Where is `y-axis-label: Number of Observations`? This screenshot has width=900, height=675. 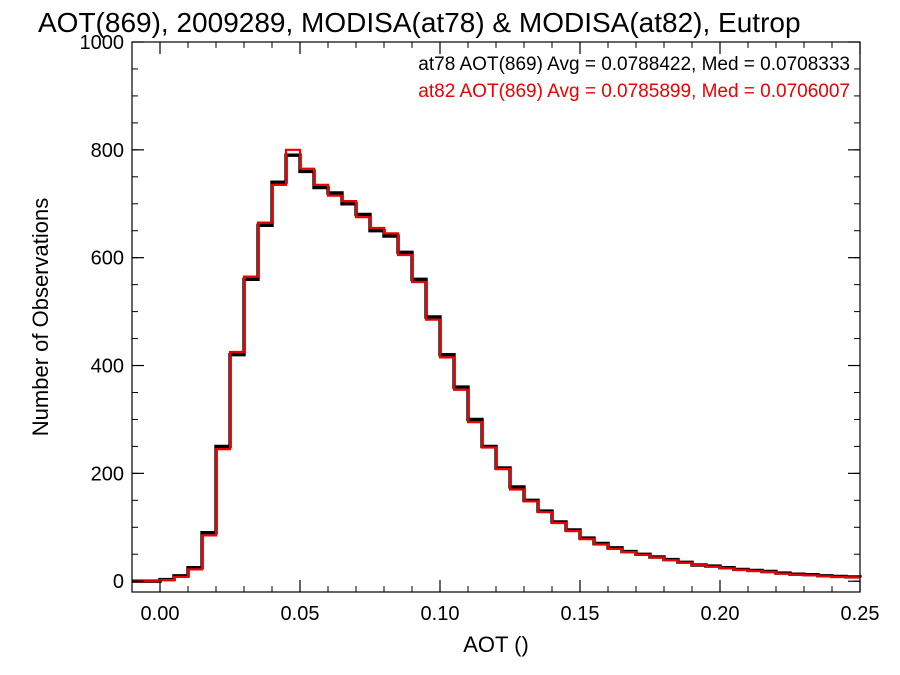 y-axis-label: Number of Observations is located at coordinates (40, 317).